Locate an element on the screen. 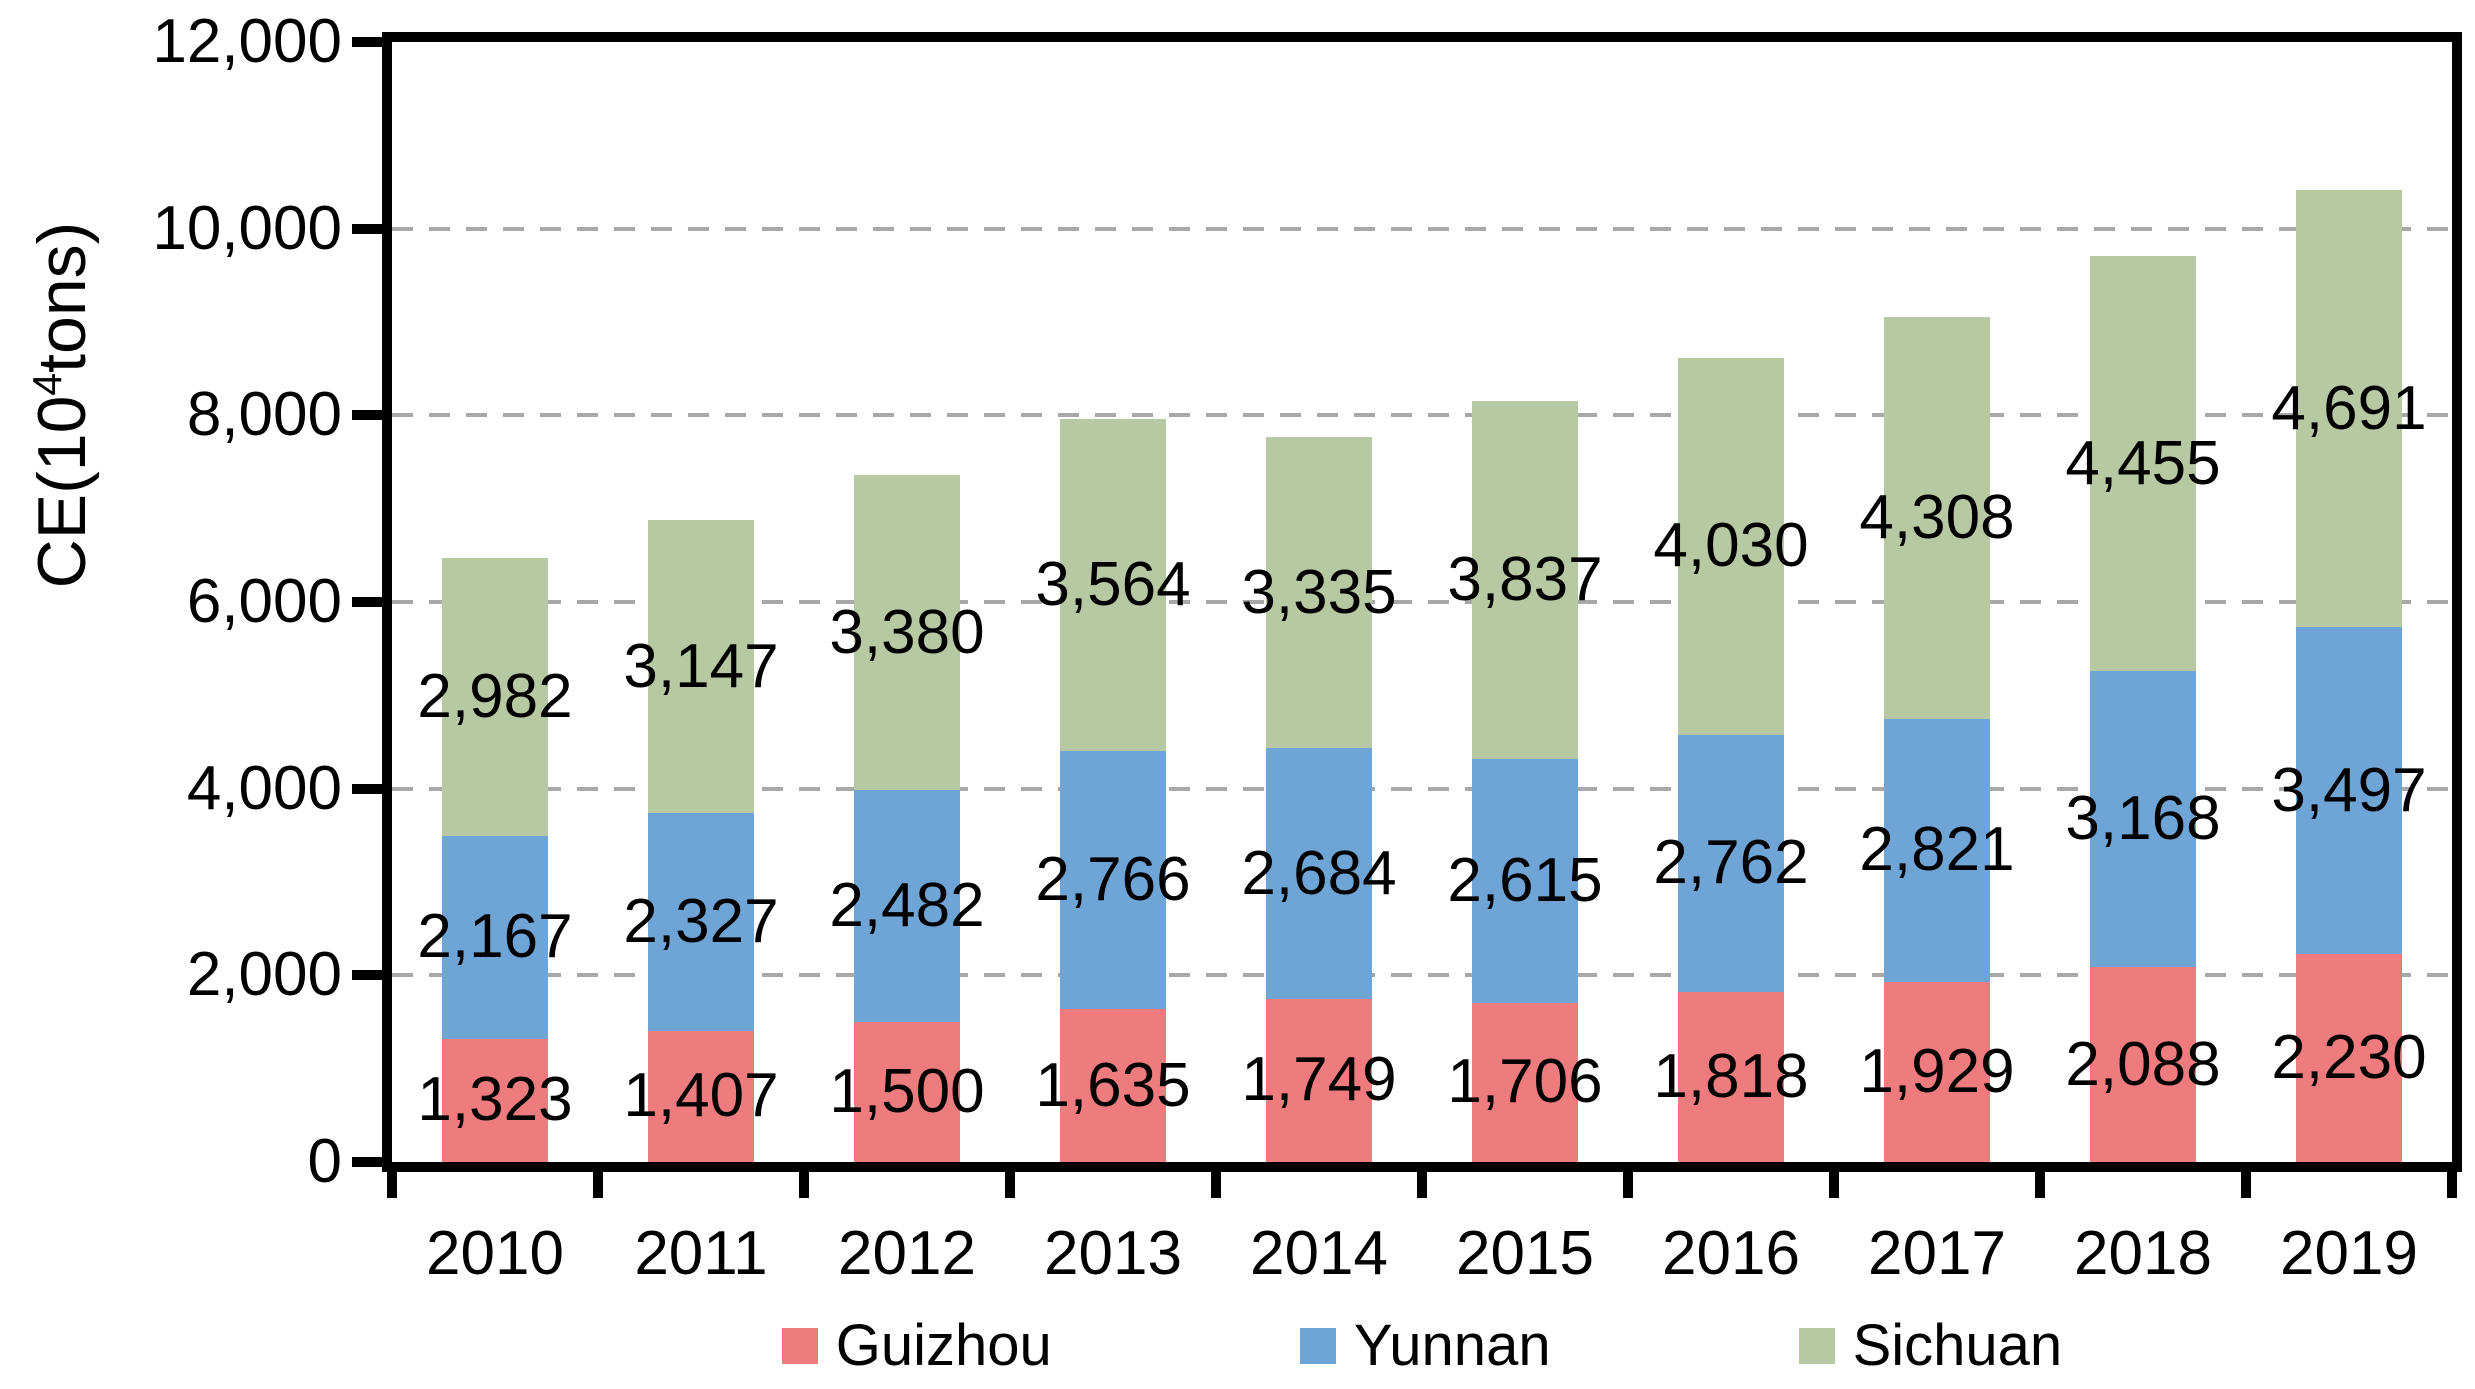 The image size is (2475, 1389). data-label-2019-guizhou: 2,230 is located at coordinates (2349, 1057).